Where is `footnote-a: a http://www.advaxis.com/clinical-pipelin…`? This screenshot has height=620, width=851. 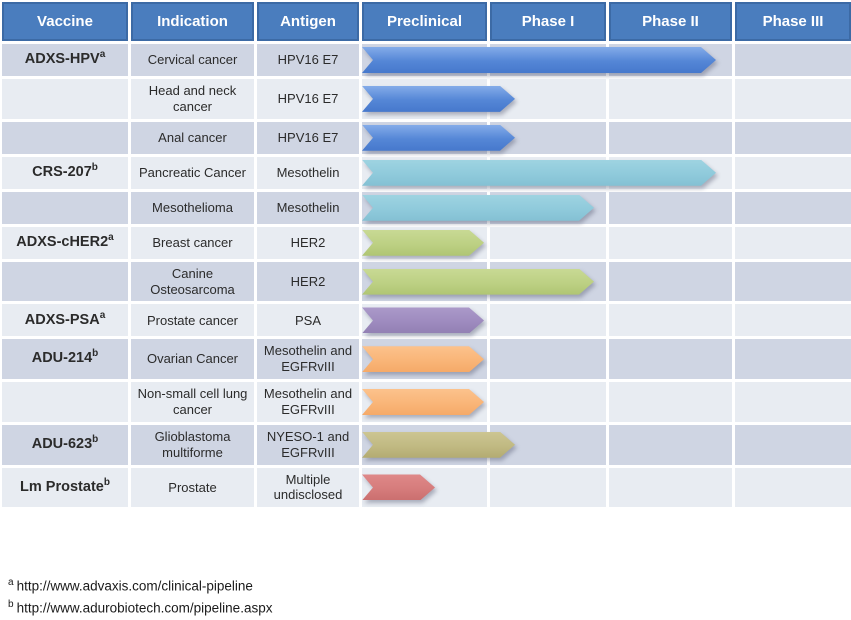
footnote-a: a http://www.advaxis.com/clinical-pipelin… is located at coordinates (140, 586).